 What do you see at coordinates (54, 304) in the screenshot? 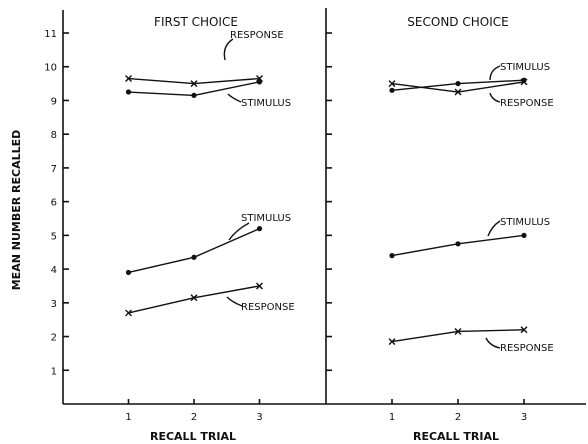
I see `y-tick-label: 3` at bounding box center [54, 304].